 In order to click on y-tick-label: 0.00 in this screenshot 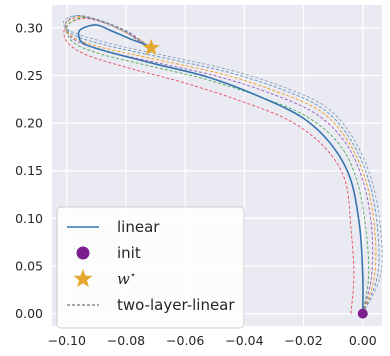, I will do `click(29, 313)`.